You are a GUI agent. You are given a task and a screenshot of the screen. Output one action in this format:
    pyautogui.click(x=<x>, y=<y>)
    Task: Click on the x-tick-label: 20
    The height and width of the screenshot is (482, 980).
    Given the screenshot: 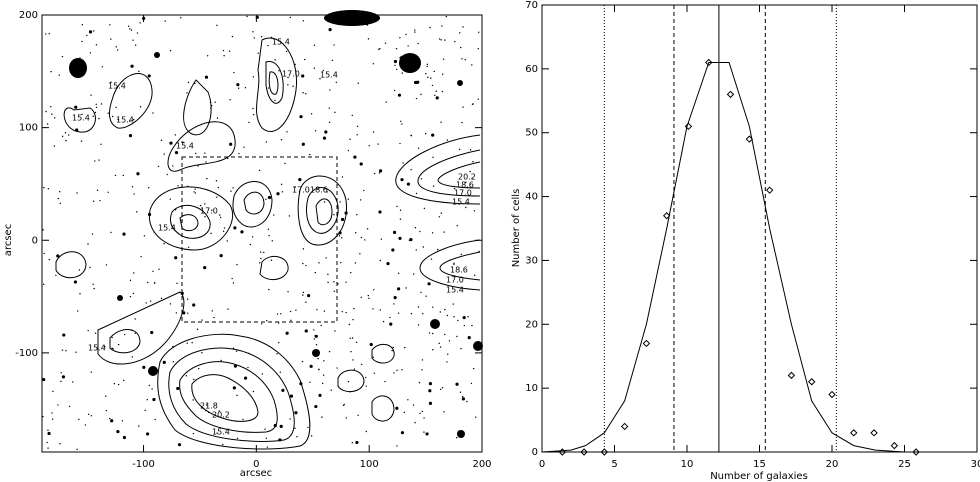 What is the action you would take?
    pyautogui.click(x=832, y=464)
    